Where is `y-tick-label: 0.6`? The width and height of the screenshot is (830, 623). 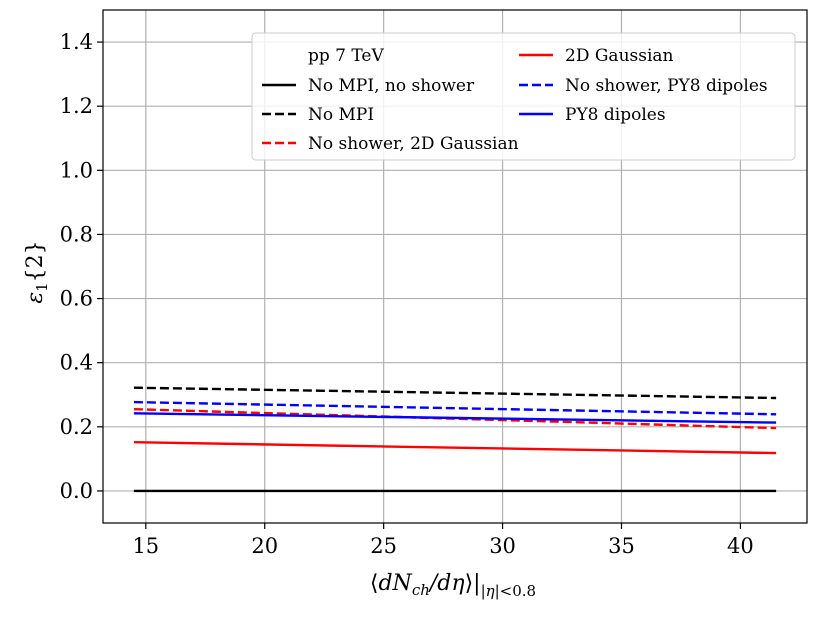
y-tick-label: 0.6 is located at coordinates (76, 299).